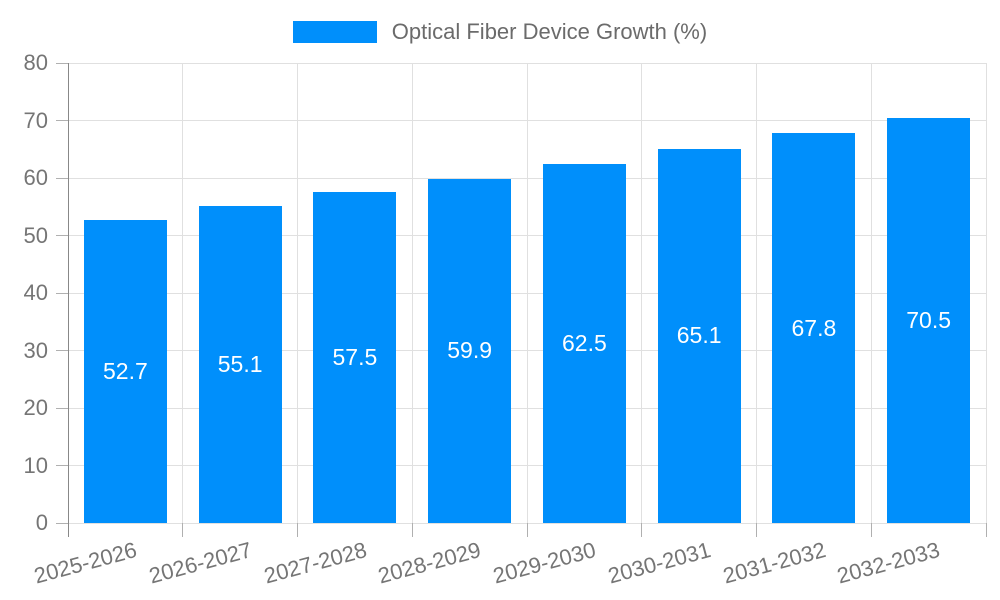  Describe the element at coordinates (659, 563) in the screenshot. I see `x-axis-tick-label: 2030-2031` at that location.